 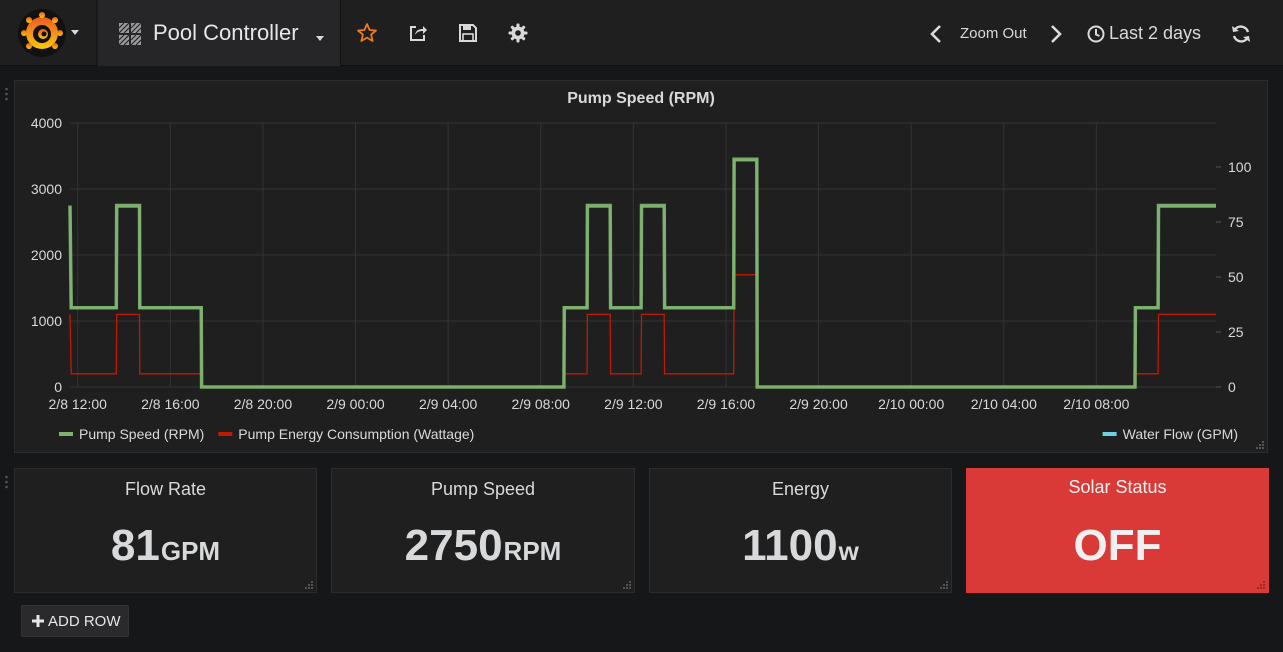 I want to click on clock-icon, so click(x=1096, y=34).